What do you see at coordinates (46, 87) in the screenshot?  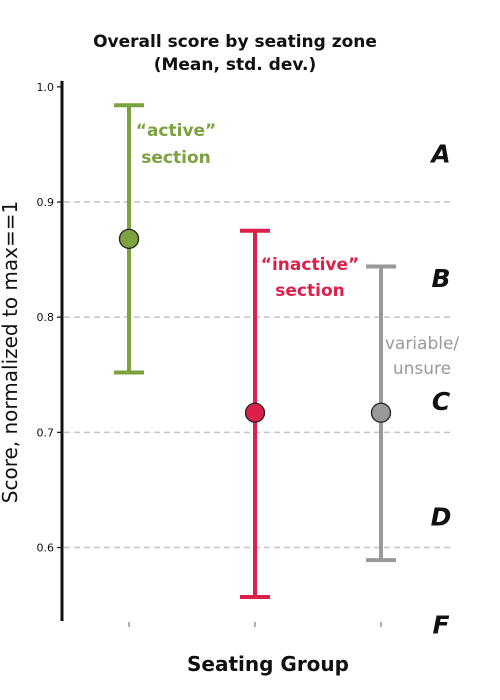 I see `y-tick-label: 1.0` at bounding box center [46, 87].